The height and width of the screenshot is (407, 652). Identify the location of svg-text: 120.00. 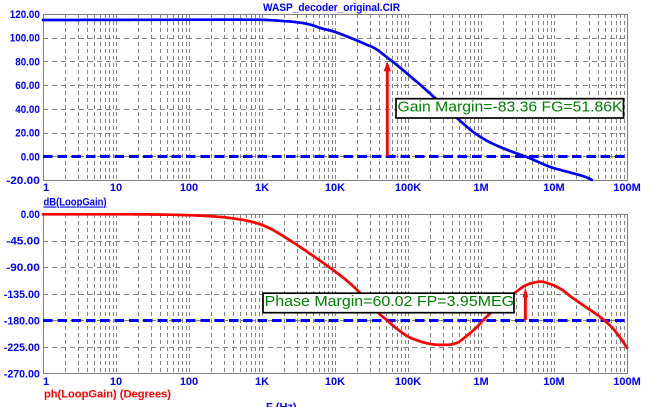
(25, 15).